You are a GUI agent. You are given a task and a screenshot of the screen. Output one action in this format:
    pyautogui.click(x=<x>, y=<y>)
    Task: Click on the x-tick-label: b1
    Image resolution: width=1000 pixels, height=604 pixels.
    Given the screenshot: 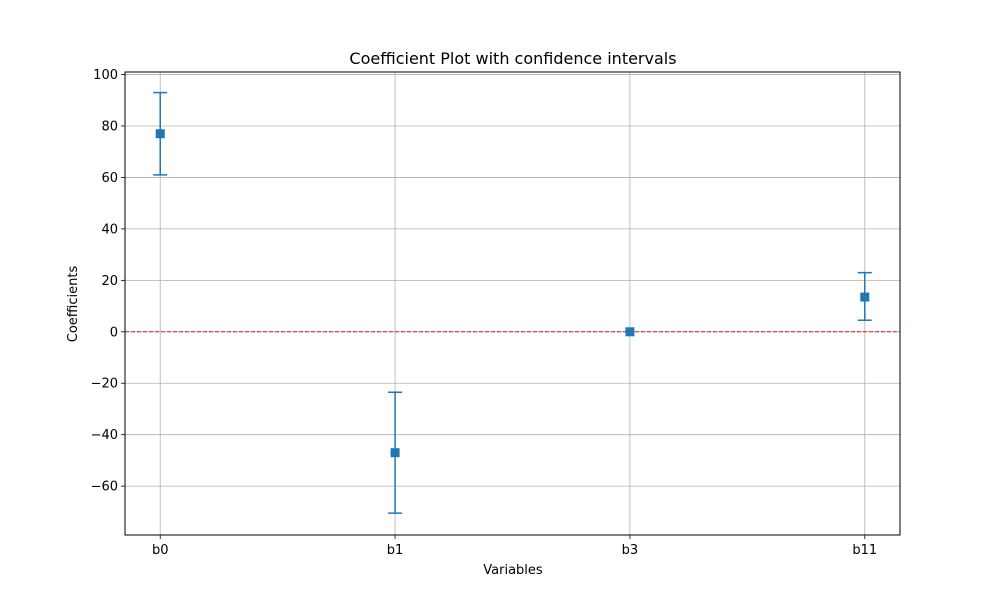 What is the action you would take?
    pyautogui.click(x=395, y=550)
    